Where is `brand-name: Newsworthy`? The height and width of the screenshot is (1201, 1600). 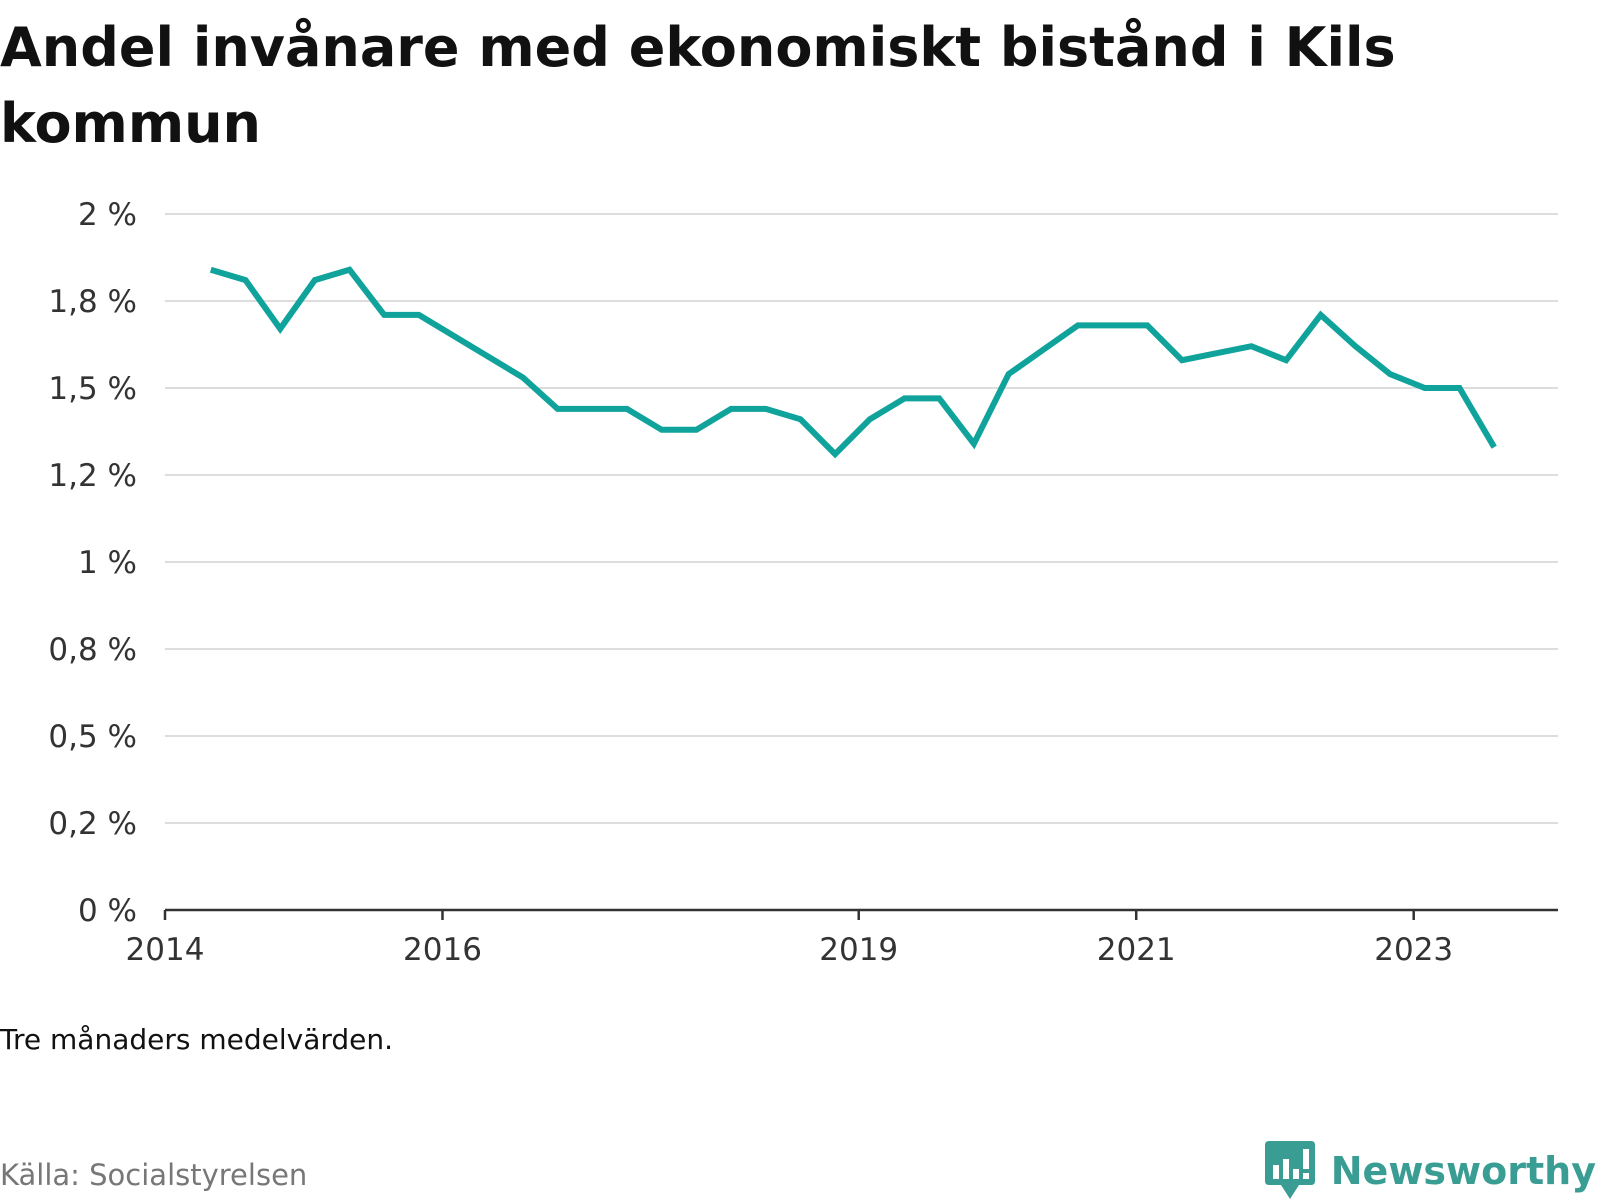 brand-name: Newsworthy is located at coordinates (1463, 1171).